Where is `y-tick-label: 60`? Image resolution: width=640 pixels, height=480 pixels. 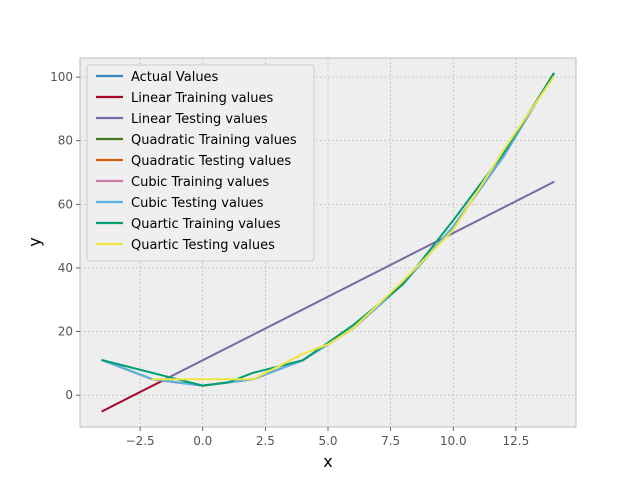
y-tick-label: 60 is located at coordinates (65, 204).